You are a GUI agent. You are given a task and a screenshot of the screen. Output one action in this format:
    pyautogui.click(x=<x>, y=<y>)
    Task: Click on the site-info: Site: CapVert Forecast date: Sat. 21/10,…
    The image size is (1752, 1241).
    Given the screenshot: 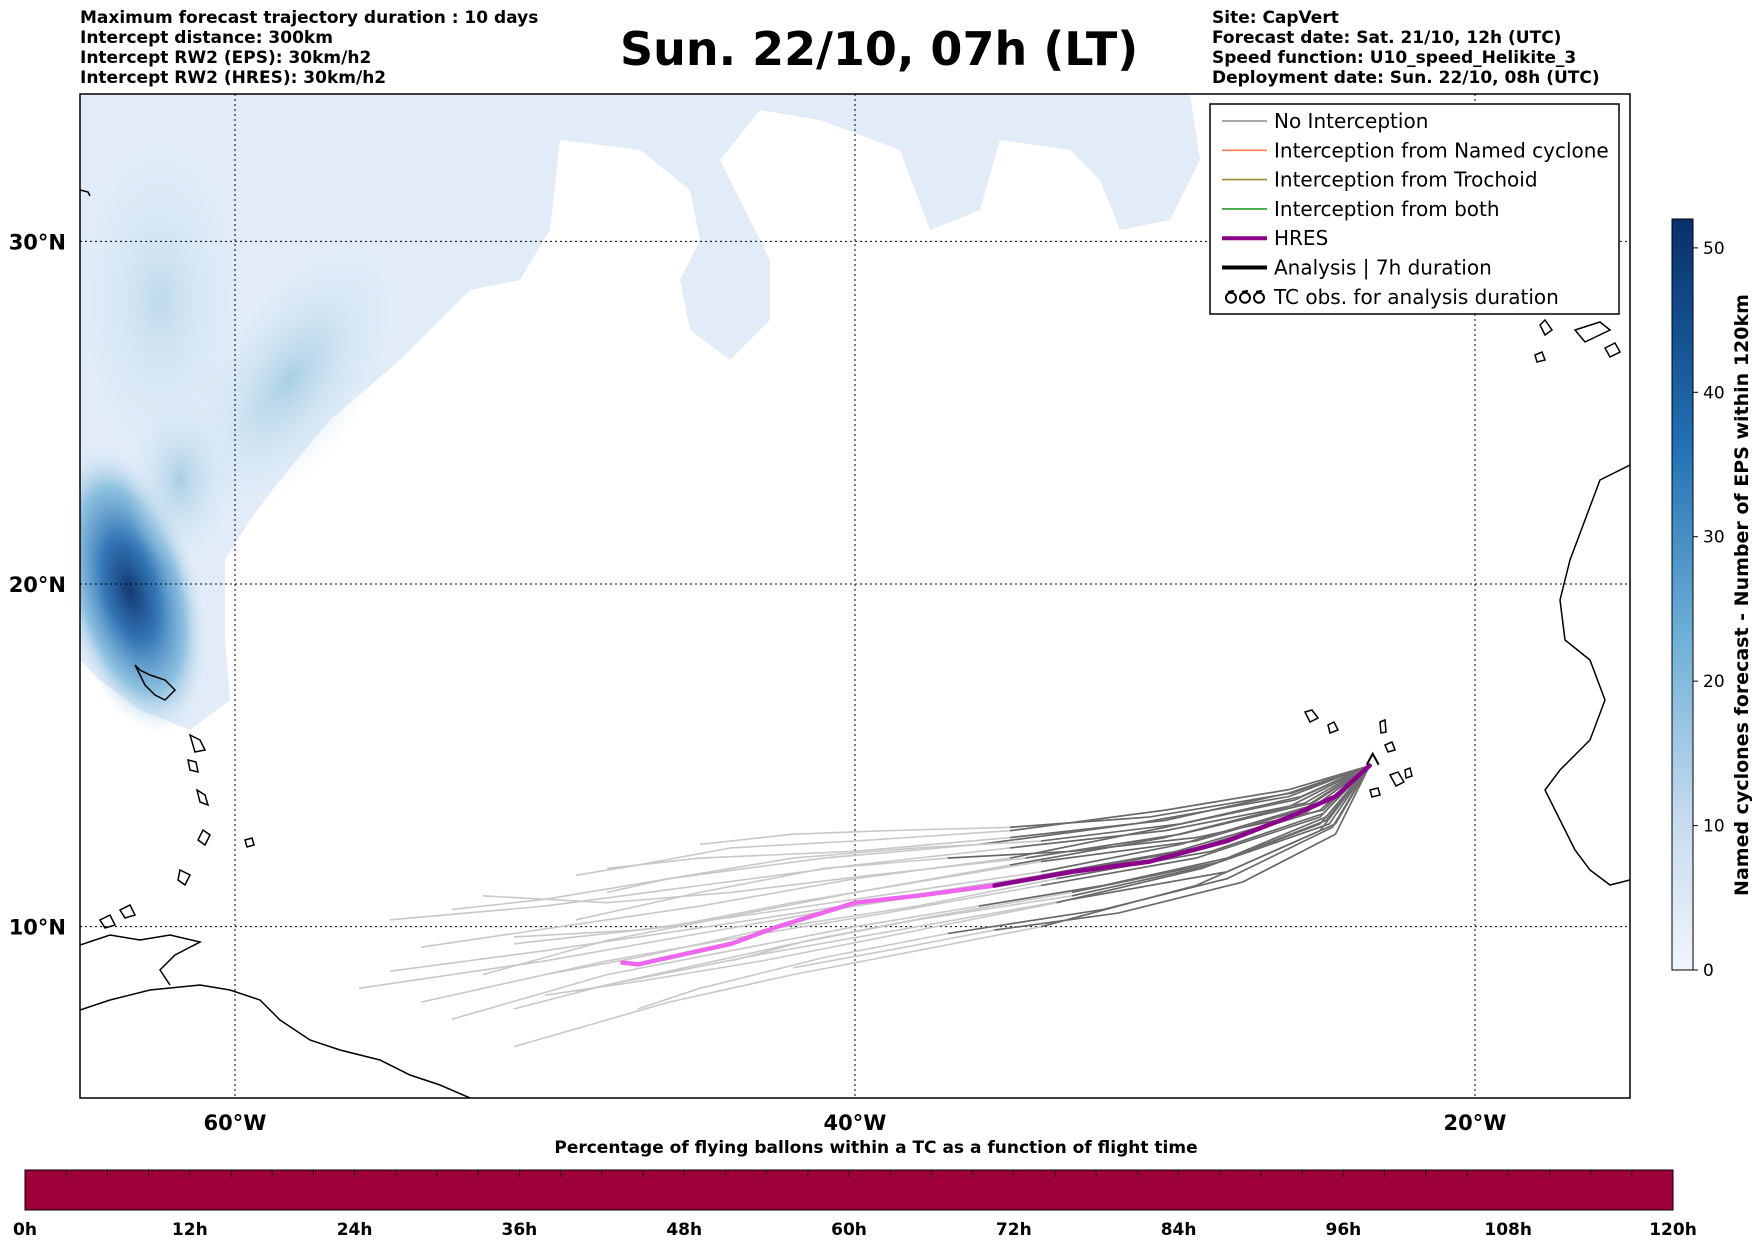 What is the action you would take?
    pyautogui.click(x=1406, y=48)
    